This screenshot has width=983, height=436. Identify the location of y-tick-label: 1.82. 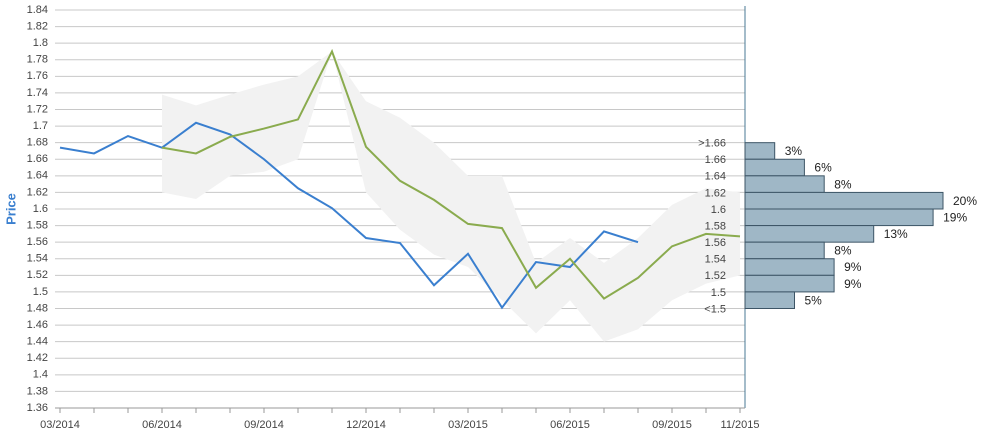
(37, 26).